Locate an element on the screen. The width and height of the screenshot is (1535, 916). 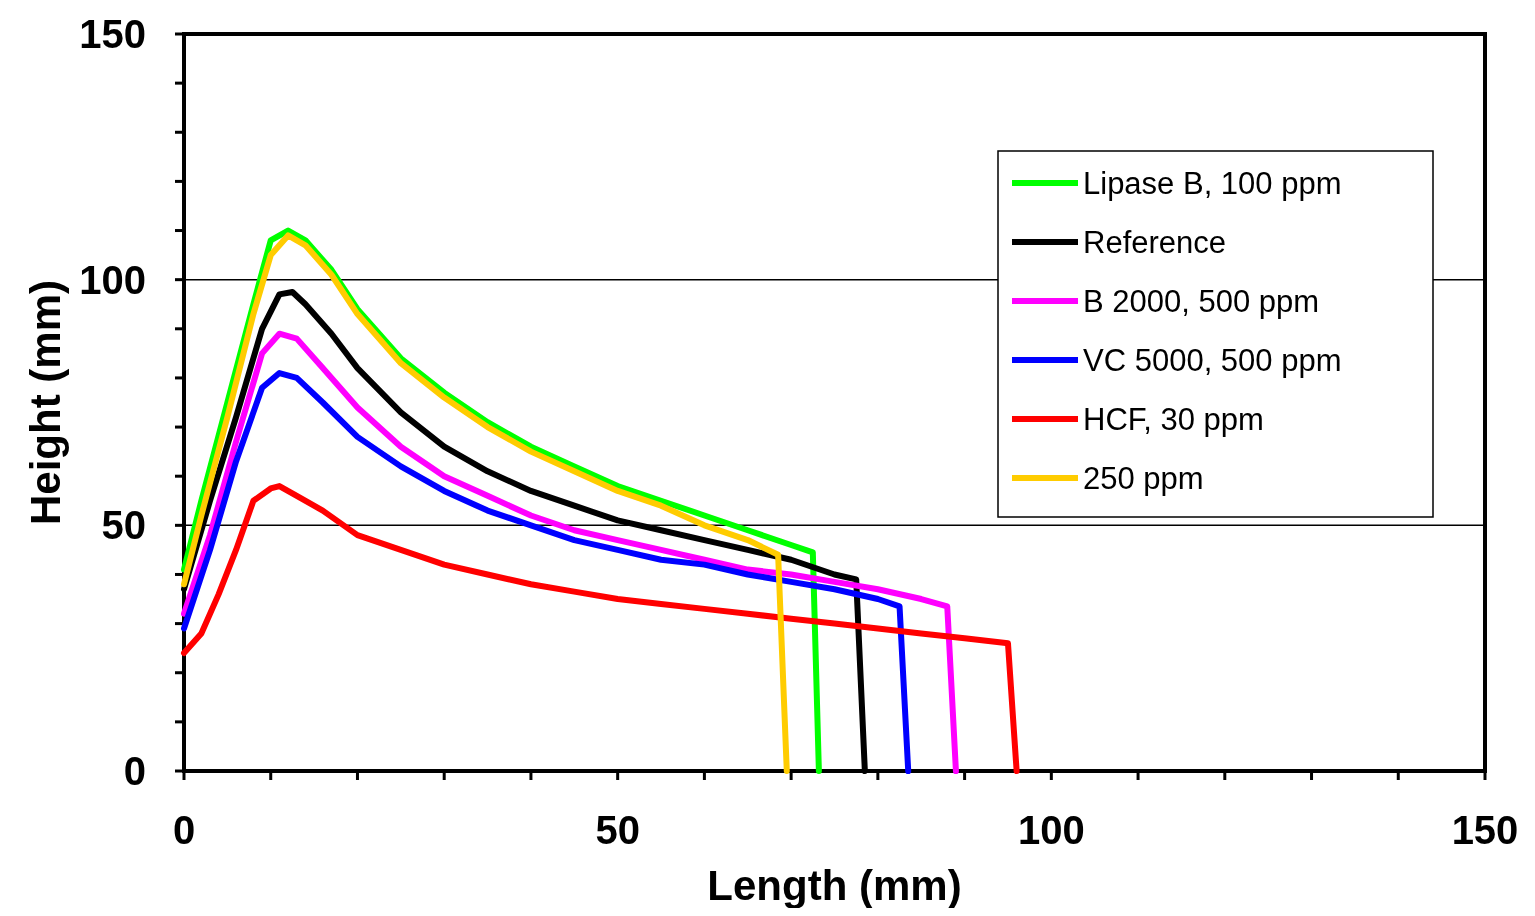
x-tick-label: 50 is located at coordinates (617, 830).